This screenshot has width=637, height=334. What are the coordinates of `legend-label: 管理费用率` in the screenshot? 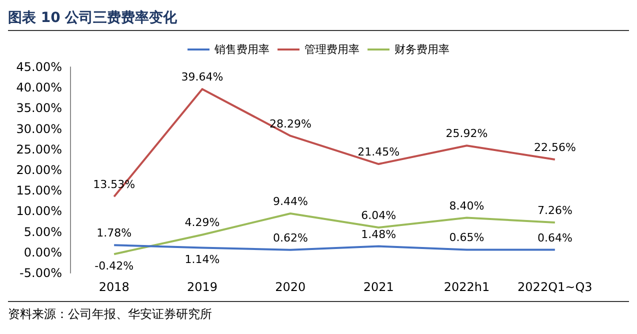 It's located at (332, 49).